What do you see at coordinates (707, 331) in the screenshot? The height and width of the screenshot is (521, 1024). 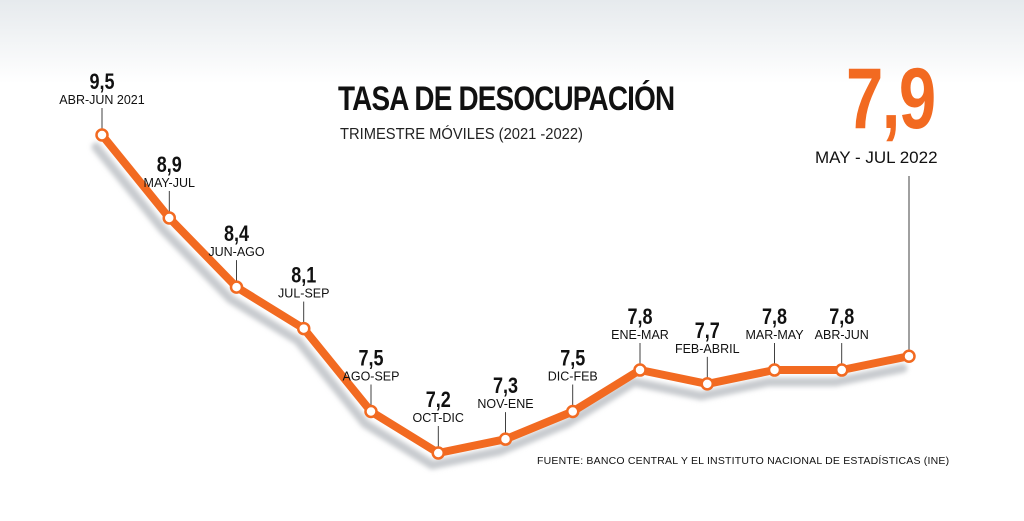 I see `data-value-label: 7,7` at bounding box center [707, 331].